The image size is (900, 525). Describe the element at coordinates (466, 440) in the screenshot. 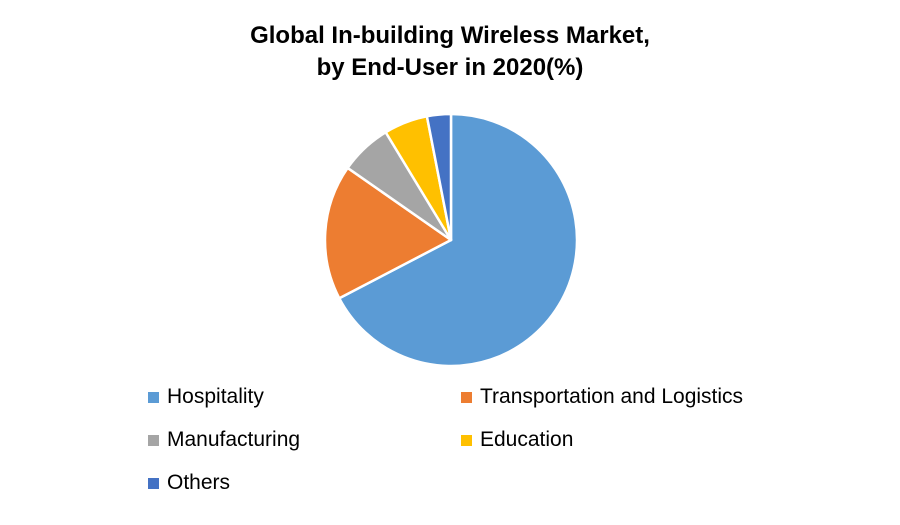

I see `legend-swatch-education` at that location.